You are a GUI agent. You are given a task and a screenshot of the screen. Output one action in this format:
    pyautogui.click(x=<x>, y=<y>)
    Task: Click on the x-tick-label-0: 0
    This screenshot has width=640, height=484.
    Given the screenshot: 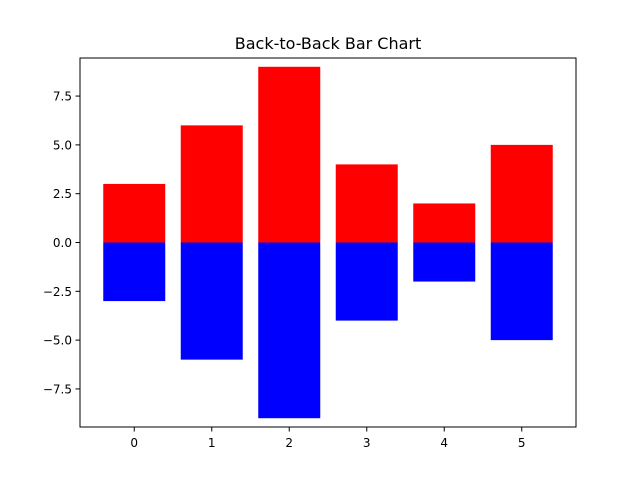 What is the action you would take?
    pyautogui.click(x=134, y=443)
    